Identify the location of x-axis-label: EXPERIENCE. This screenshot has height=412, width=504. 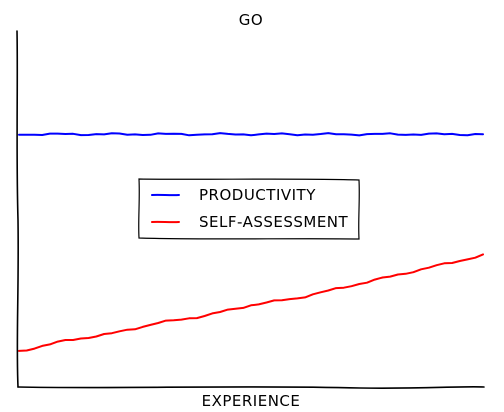
(251, 401).